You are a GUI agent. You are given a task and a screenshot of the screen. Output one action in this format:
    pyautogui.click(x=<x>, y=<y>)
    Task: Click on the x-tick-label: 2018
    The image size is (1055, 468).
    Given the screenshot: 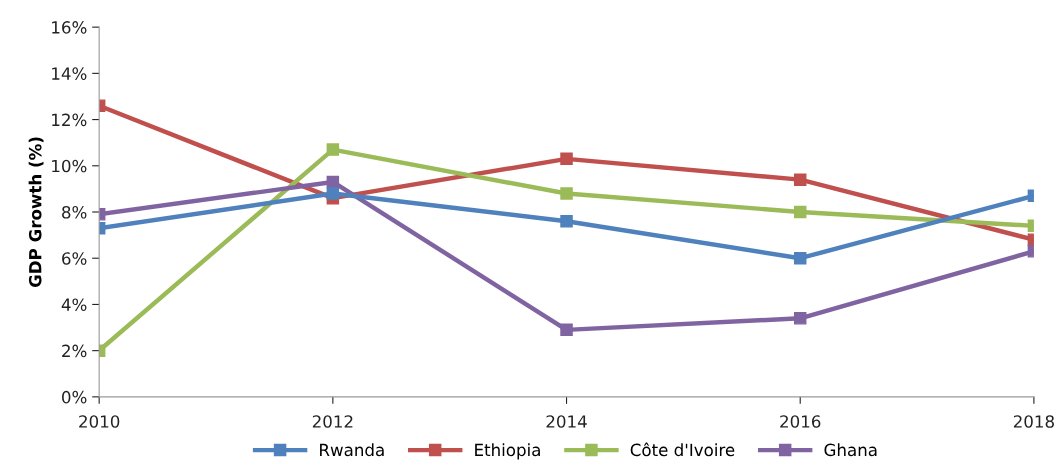 What is the action you would take?
    pyautogui.click(x=1033, y=421)
    